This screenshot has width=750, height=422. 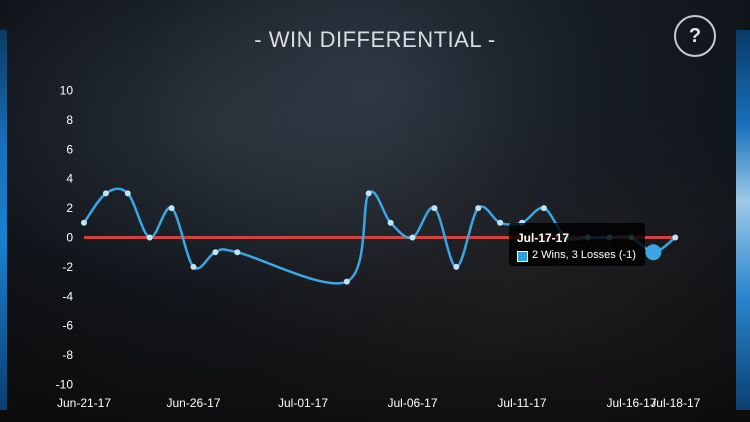 I want to click on right-edge-accent, so click(x=743, y=220).